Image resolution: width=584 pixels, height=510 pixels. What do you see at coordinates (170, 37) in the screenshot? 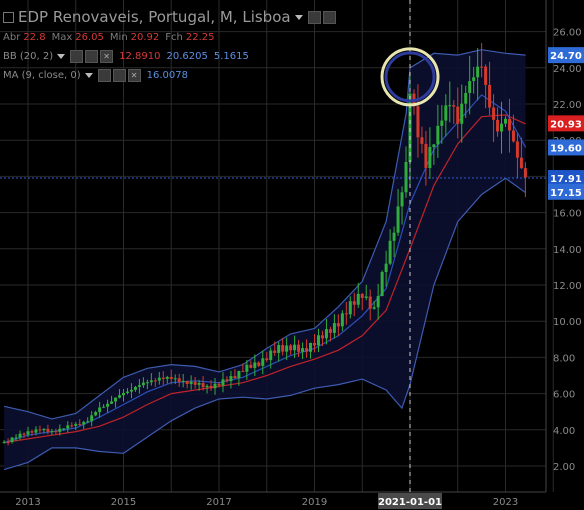
I see `ohlc-row: Abr 22.8 Max 26.05 Min 20.92 Fch 22.25` at bounding box center [170, 37].